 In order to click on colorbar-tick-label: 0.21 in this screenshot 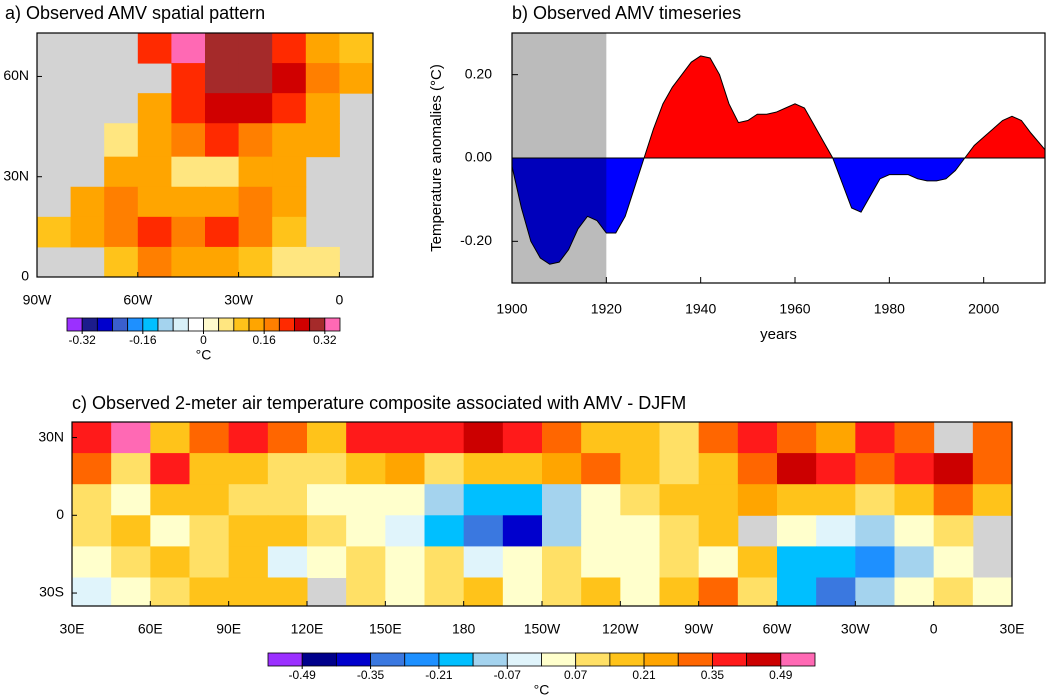, I will do `click(644, 675)`.